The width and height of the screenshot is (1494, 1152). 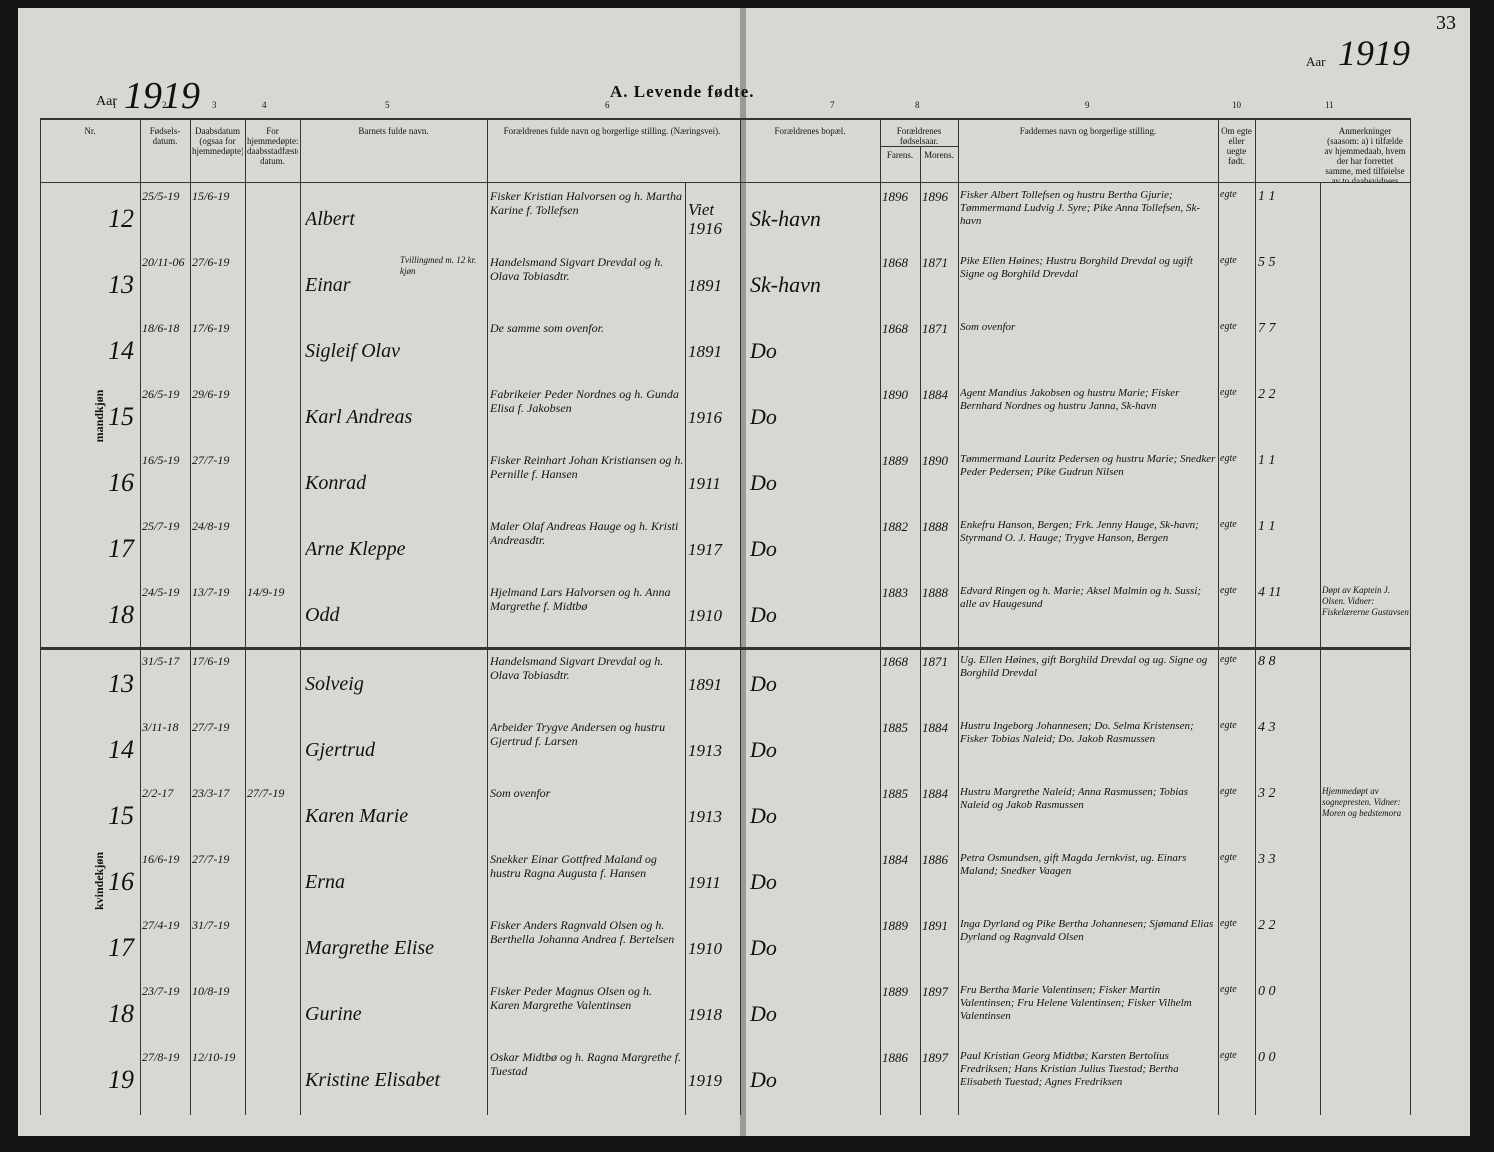 What do you see at coordinates (1087, 105) in the screenshot?
I see `column-number: 9` at bounding box center [1087, 105].